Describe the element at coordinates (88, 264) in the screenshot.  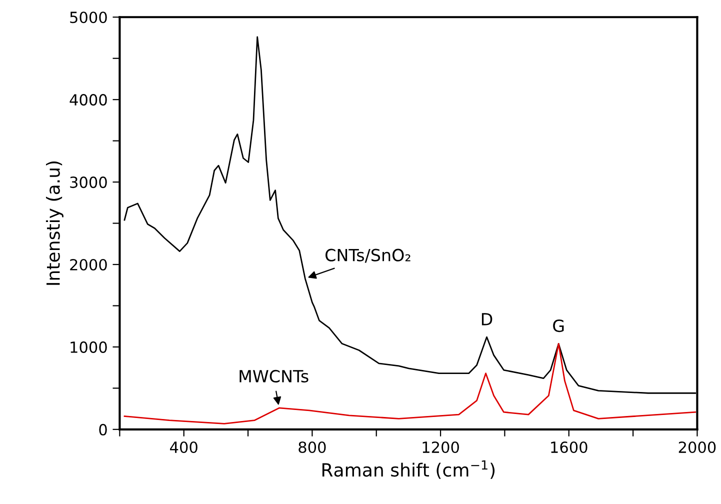
I see `y-tick-label: 2000` at that location.